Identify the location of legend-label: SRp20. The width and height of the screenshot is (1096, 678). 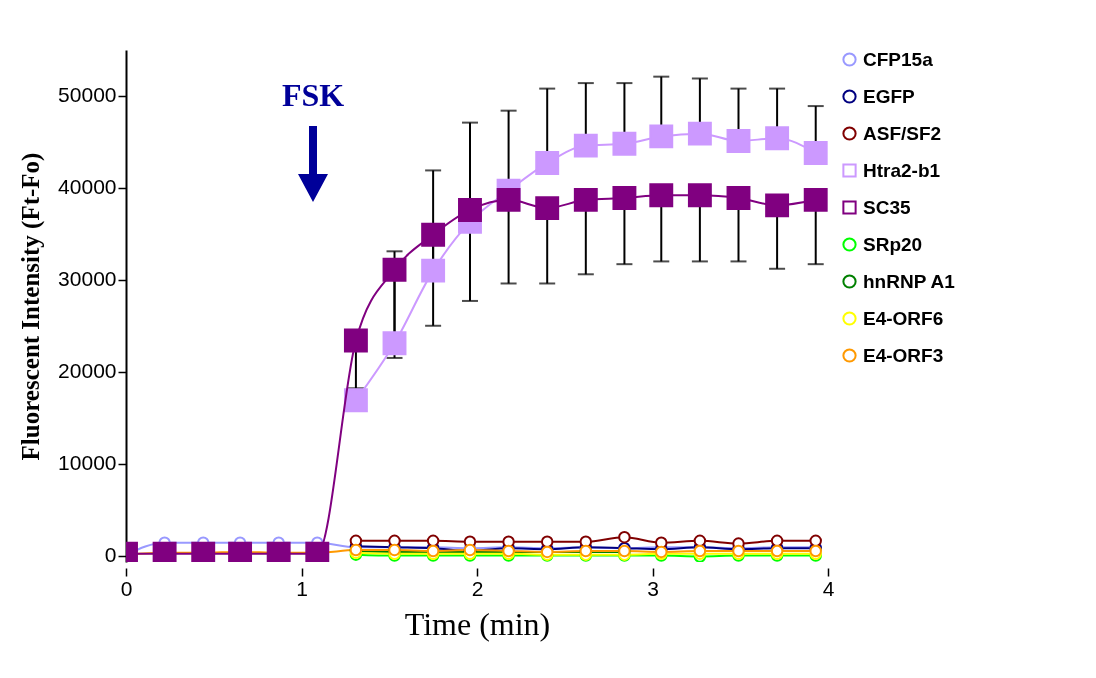
(893, 244).